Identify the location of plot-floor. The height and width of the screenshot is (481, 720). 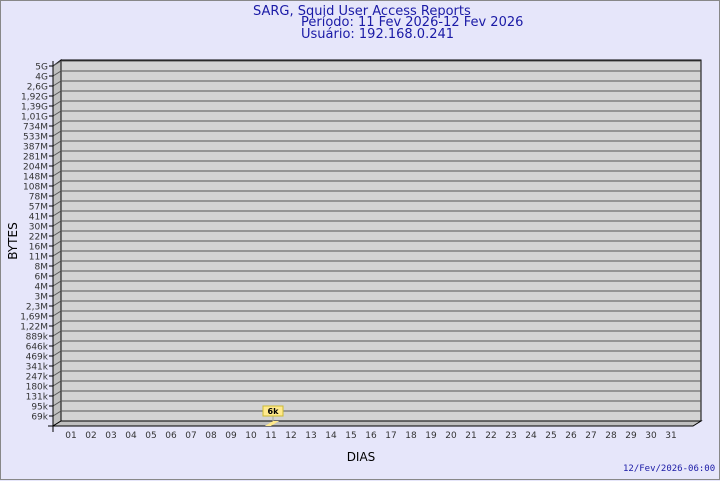
(377, 423).